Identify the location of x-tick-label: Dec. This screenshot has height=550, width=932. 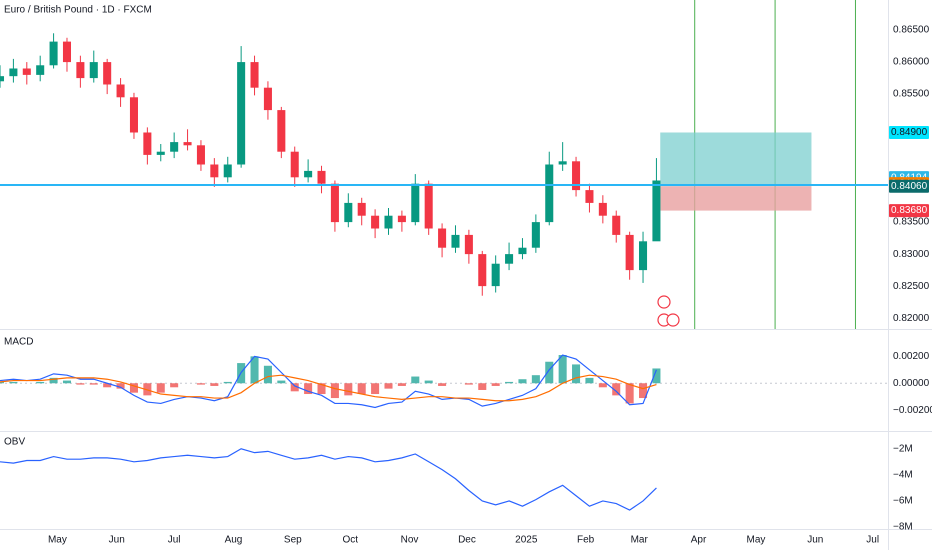
(467, 540).